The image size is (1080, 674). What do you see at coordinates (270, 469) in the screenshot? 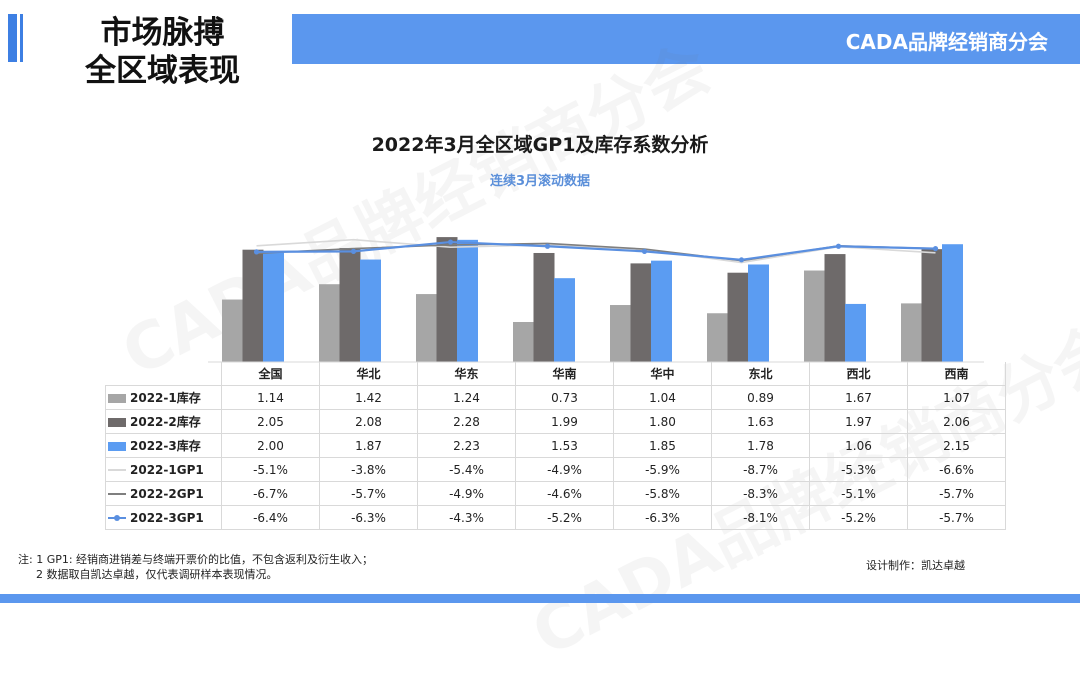
I see `data-value: -5.1%` at bounding box center [270, 469].